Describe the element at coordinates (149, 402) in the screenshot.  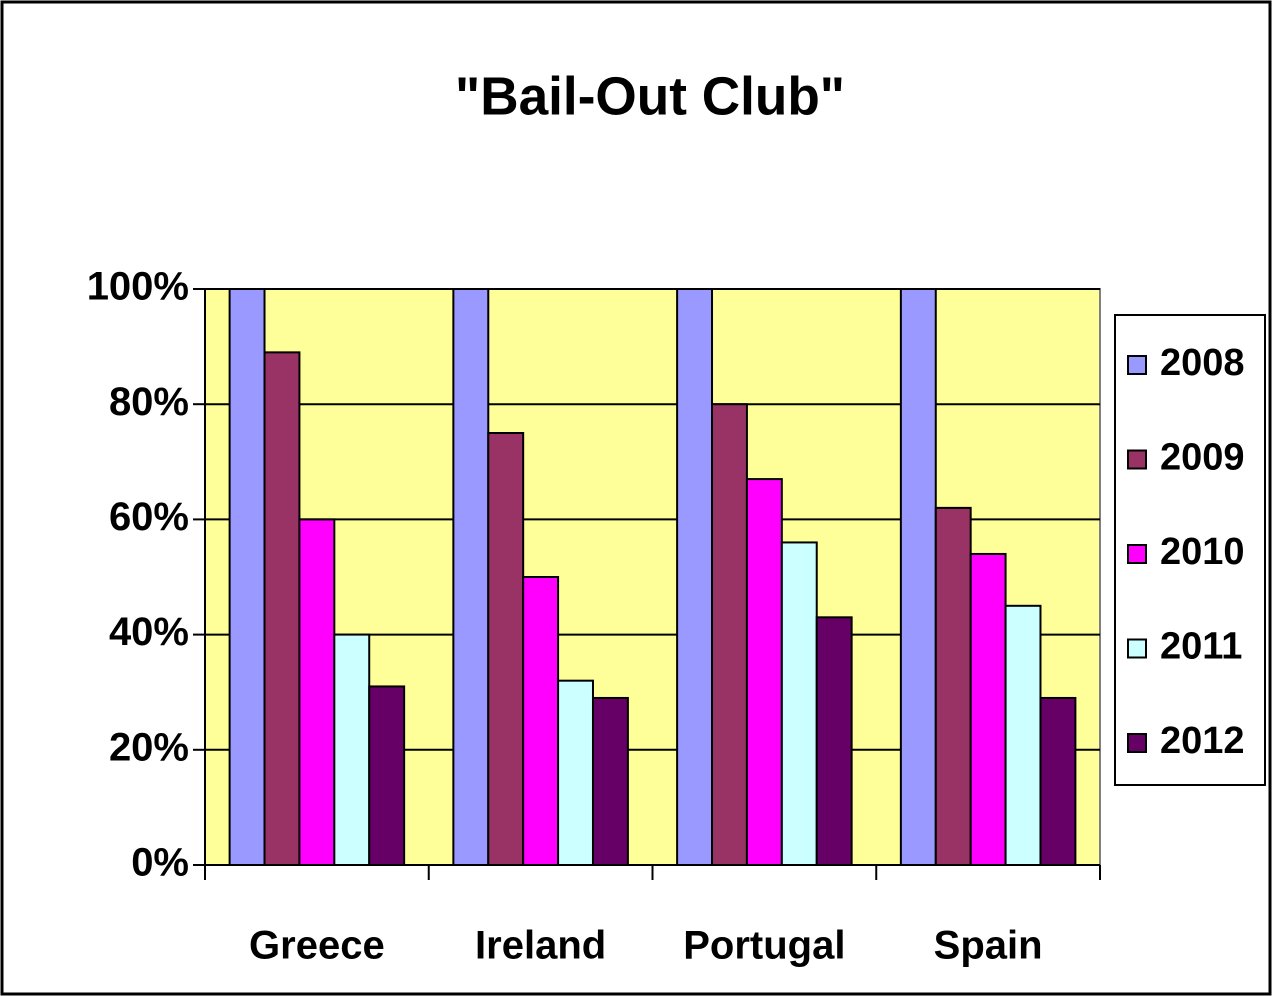
I see `y-tick-label: 80%` at that location.